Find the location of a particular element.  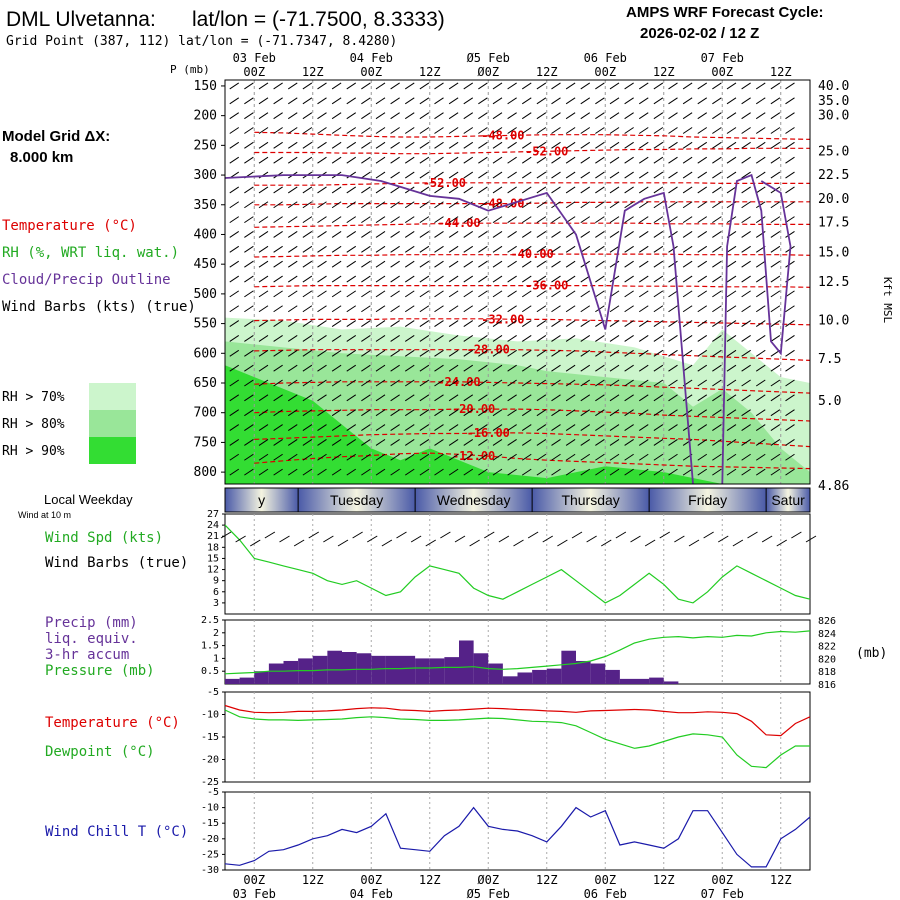

legend-rh70-label: RH > 70% is located at coordinates (33, 397).